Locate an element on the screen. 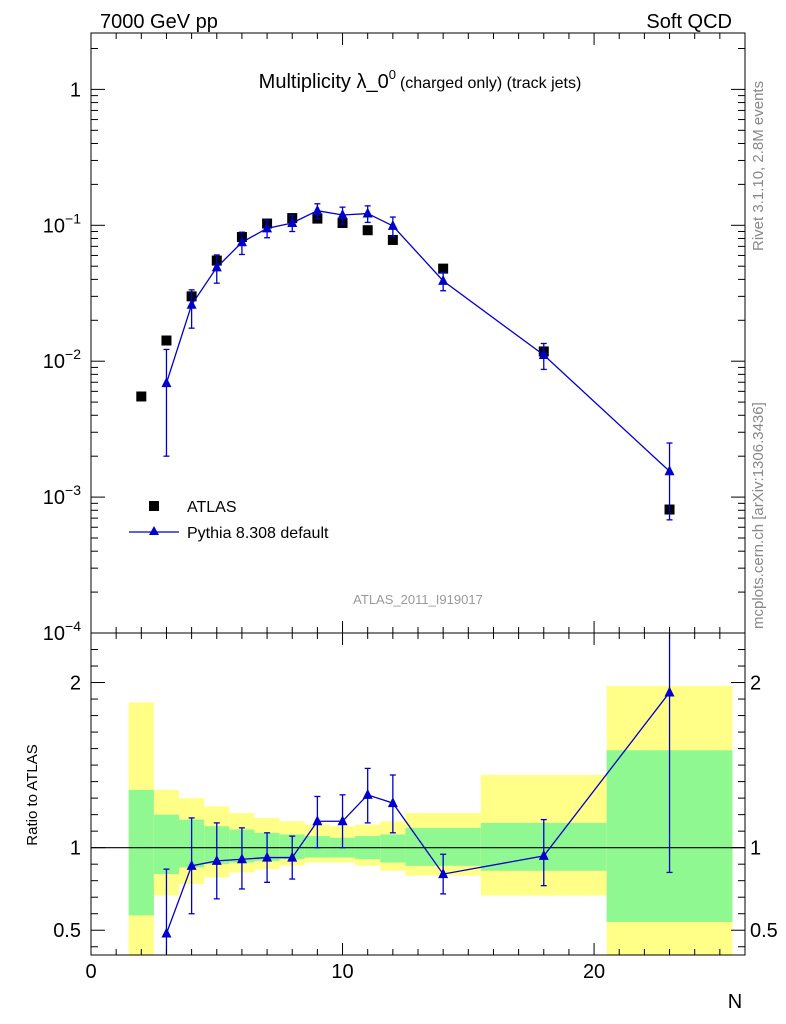 This screenshot has width=786, height=1024. ratio-y-tick-label-left: 2 is located at coordinates (75, 684).